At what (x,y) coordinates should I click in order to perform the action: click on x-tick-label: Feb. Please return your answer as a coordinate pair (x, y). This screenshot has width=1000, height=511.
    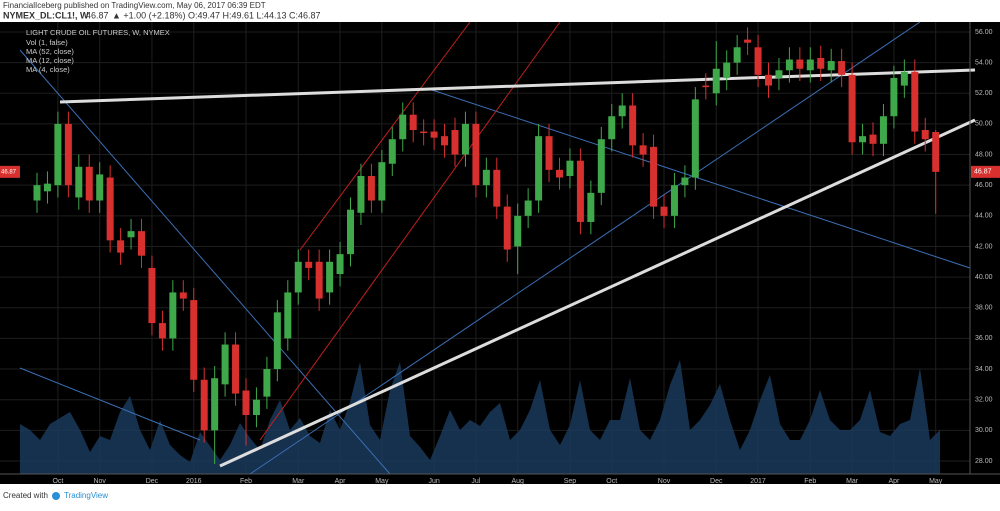
    Looking at the image, I should click on (810, 481).